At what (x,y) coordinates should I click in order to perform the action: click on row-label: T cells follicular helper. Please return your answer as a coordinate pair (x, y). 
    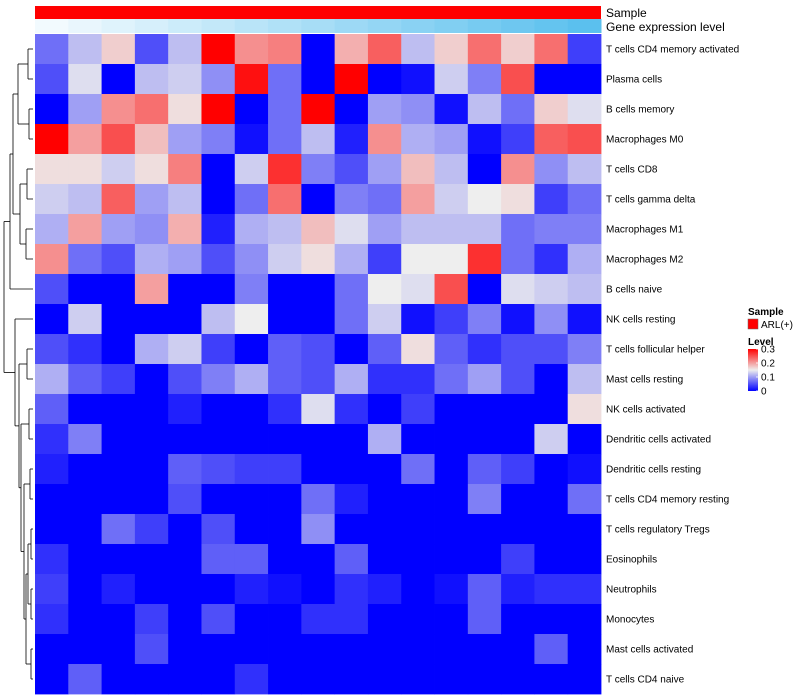
    Looking at the image, I should click on (655, 350).